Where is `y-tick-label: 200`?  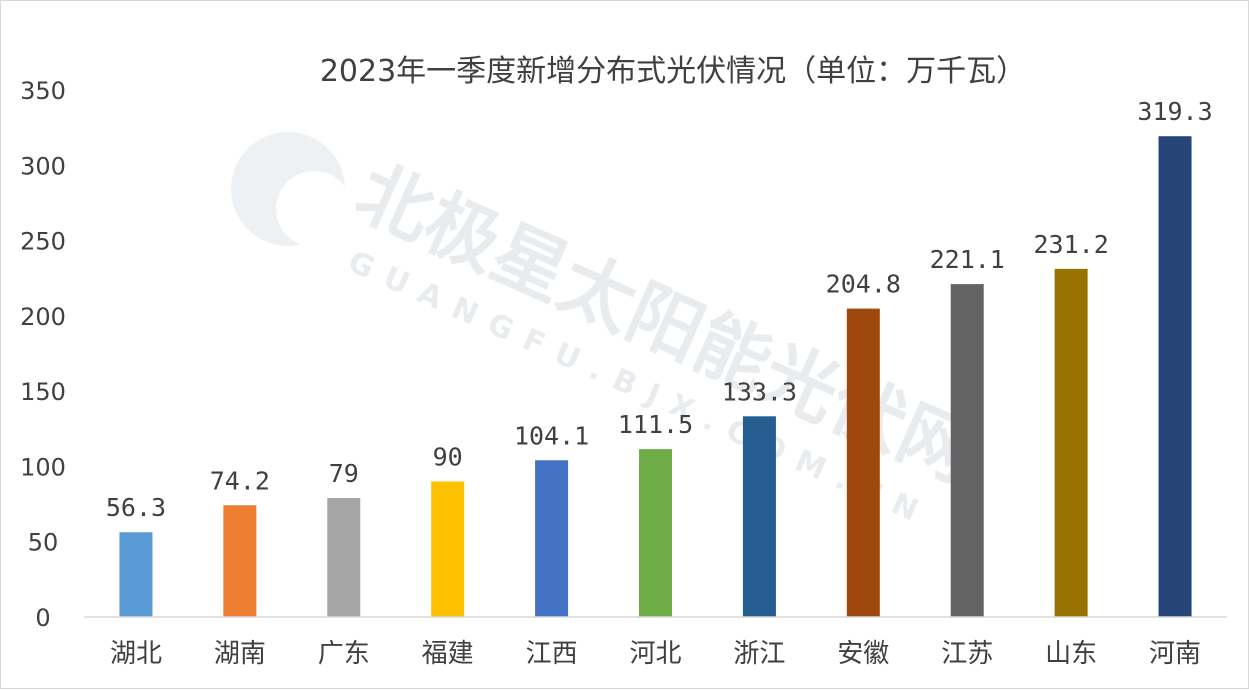 y-tick-label: 200 is located at coordinates (43, 317).